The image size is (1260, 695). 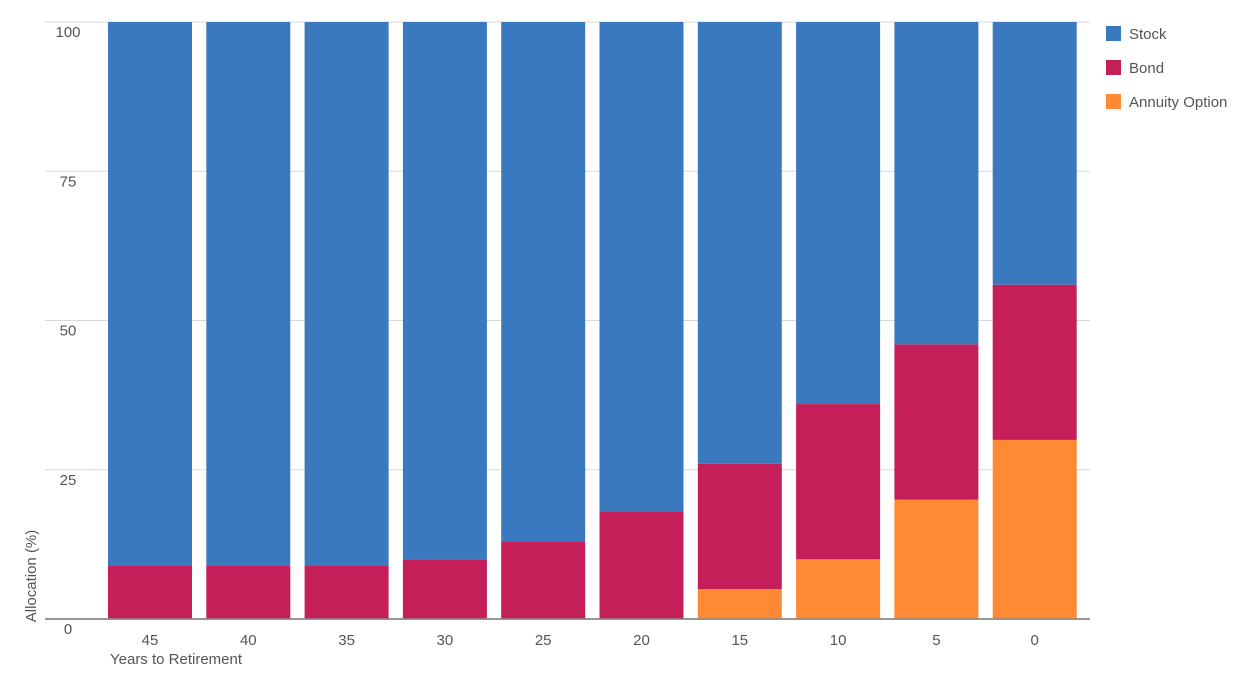 What do you see at coordinates (68, 480) in the screenshot?
I see `y-tick-label: 25` at bounding box center [68, 480].